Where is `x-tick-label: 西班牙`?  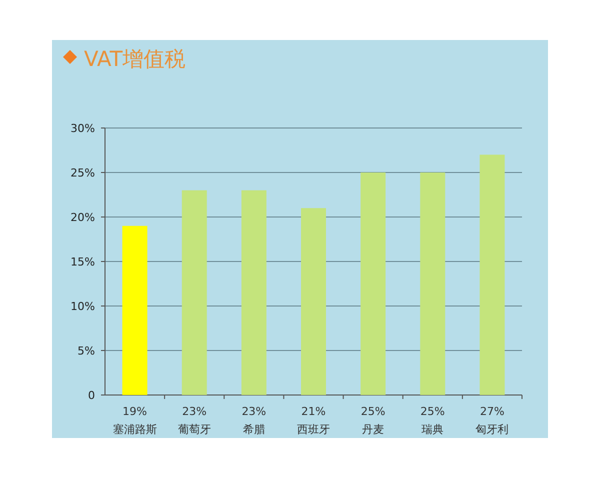 x-tick-label: 西班牙 is located at coordinates (313, 429).